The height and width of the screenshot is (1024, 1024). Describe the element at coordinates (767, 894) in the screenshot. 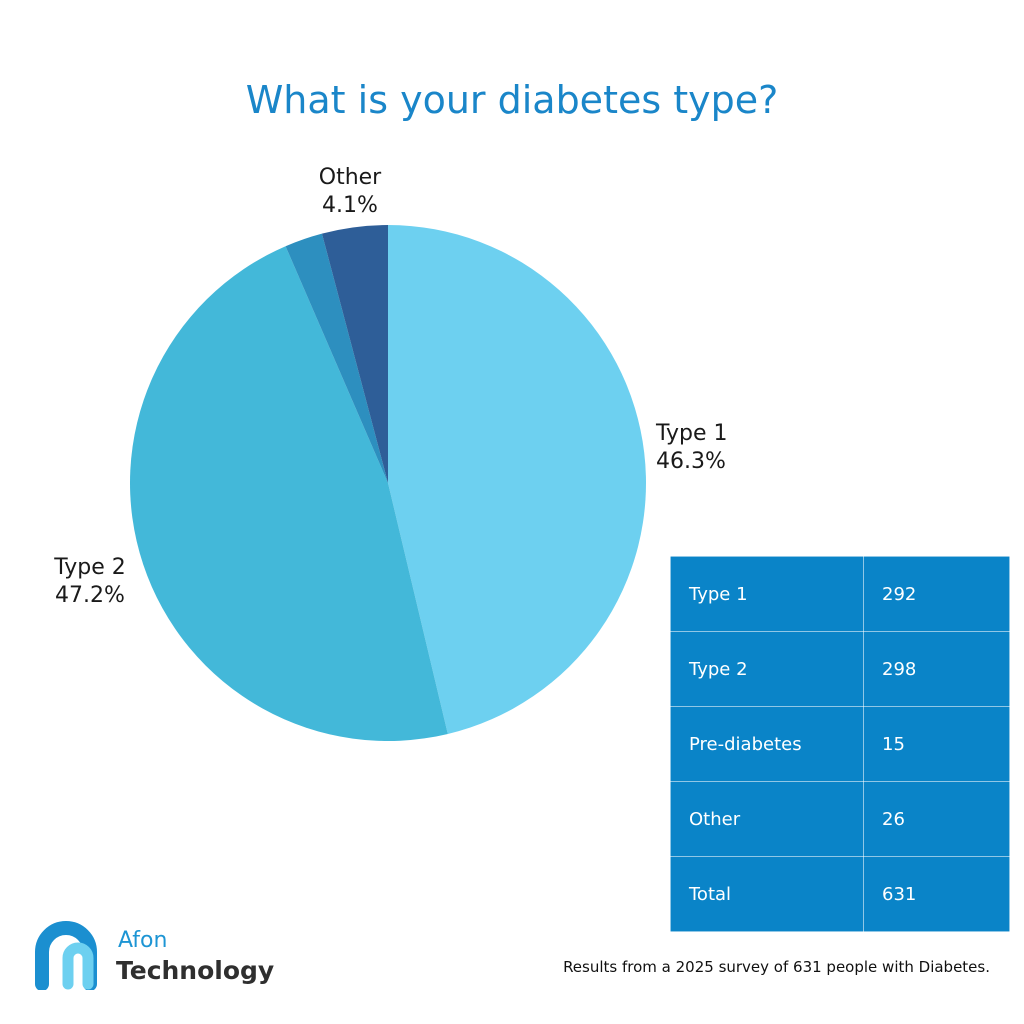

I see `table-cell-label: Total` at that location.